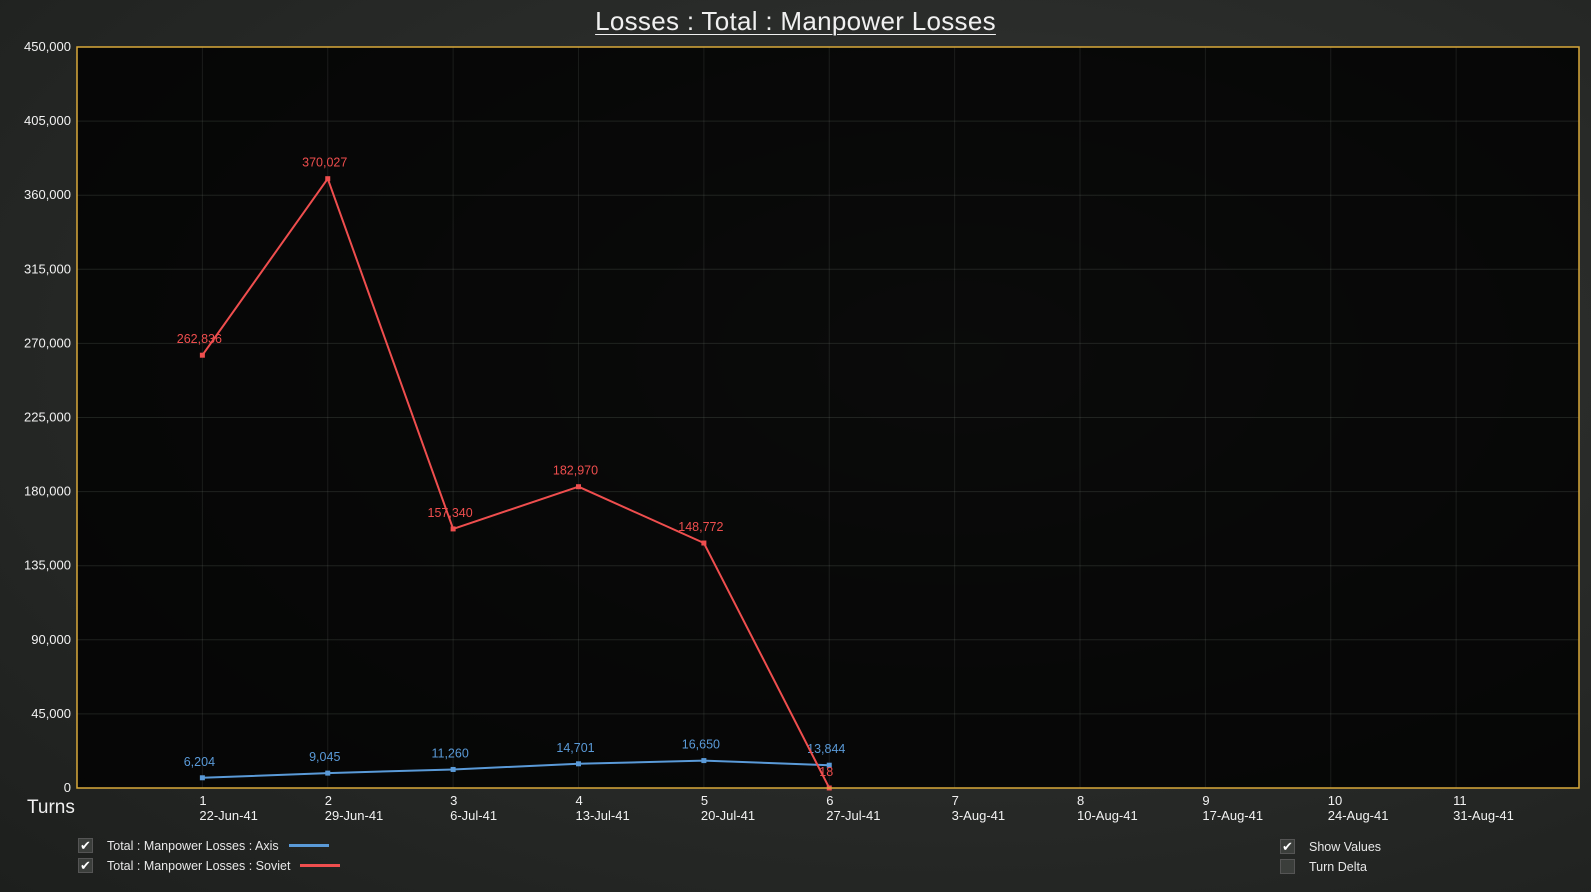 Image resolution: width=1591 pixels, height=892 pixels. Describe the element at coordinates (228, 815) in the screenshot. I see `x-tick-date: 22-Jun-41` at that location.